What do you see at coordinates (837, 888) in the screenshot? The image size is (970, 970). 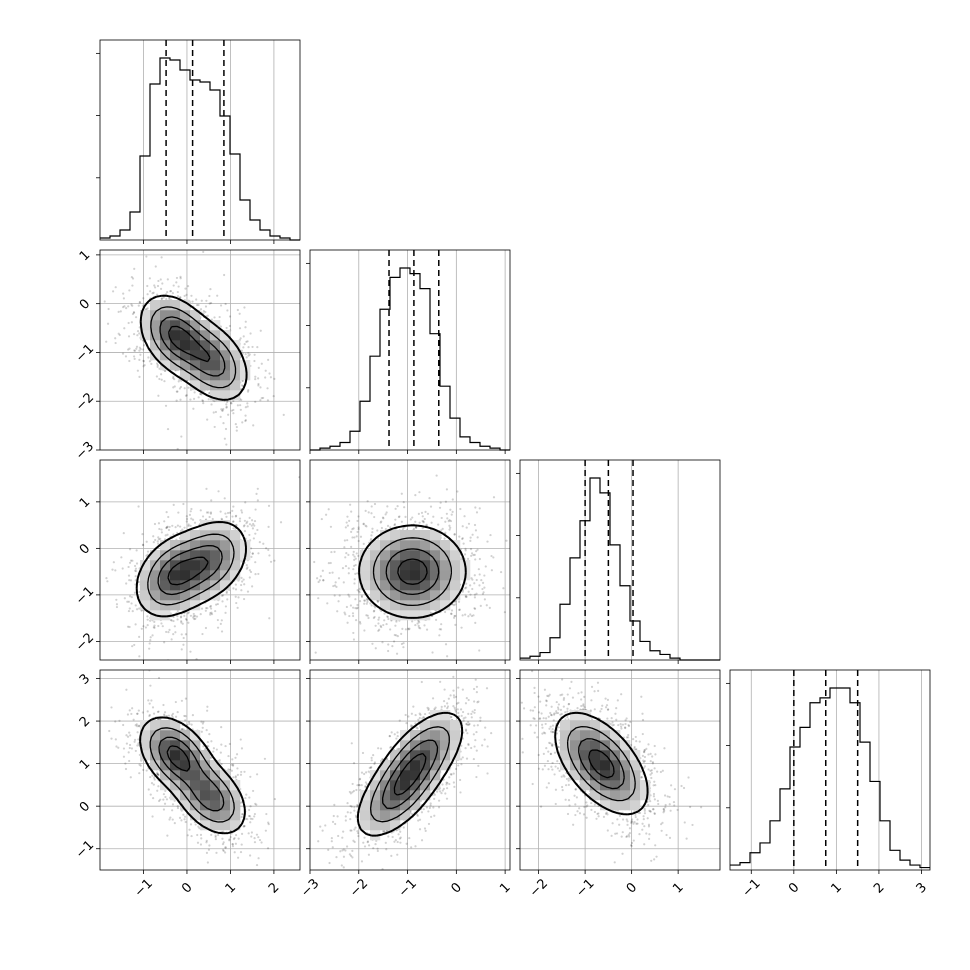 I see `x-tick-label: 1` at bounding box center [837, 888].